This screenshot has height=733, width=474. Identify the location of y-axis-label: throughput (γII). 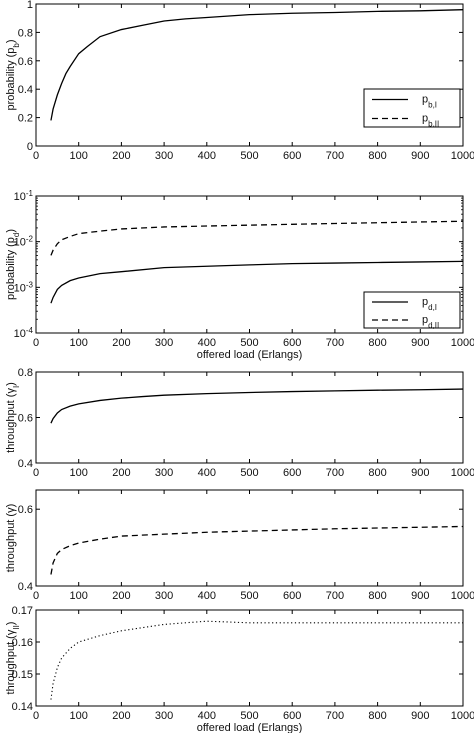
(13, 658).